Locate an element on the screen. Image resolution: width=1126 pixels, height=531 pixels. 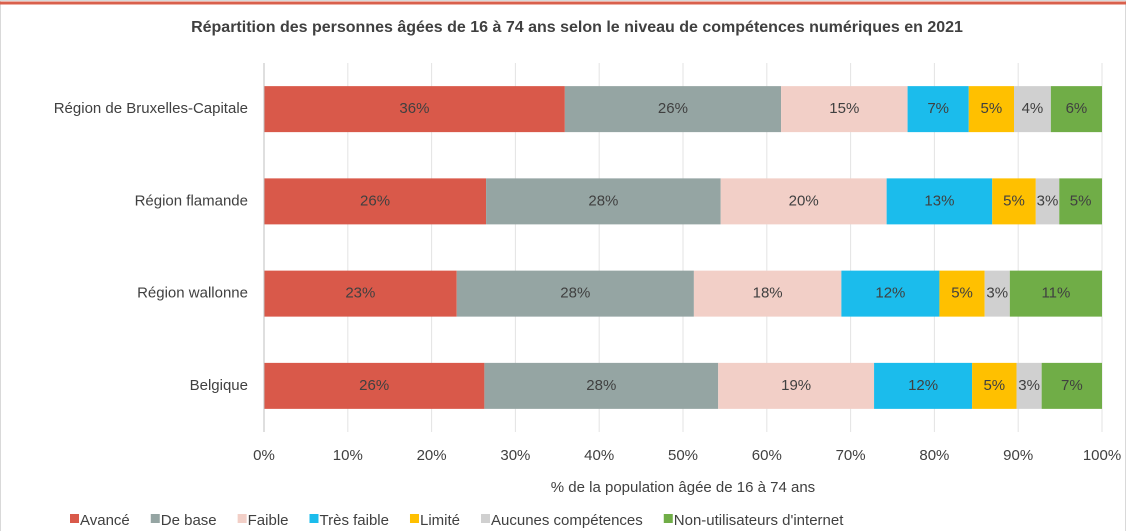
x-tick-label: 10% is located at coordinates (348, 455).